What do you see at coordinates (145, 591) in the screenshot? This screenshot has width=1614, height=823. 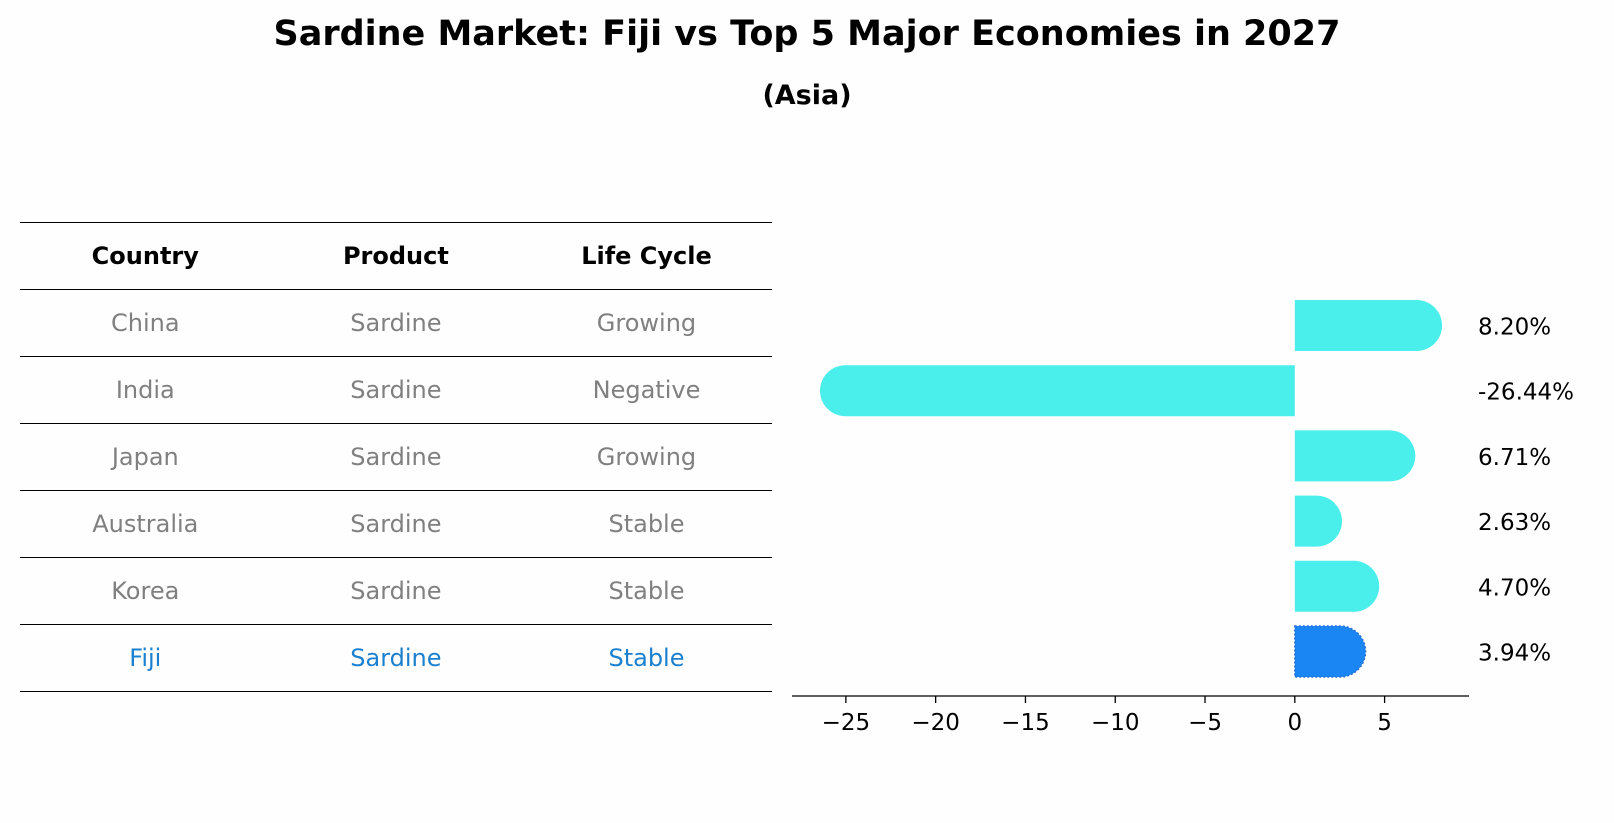 I see `table-cell-country: Korea` at bounding box center [145, 591].